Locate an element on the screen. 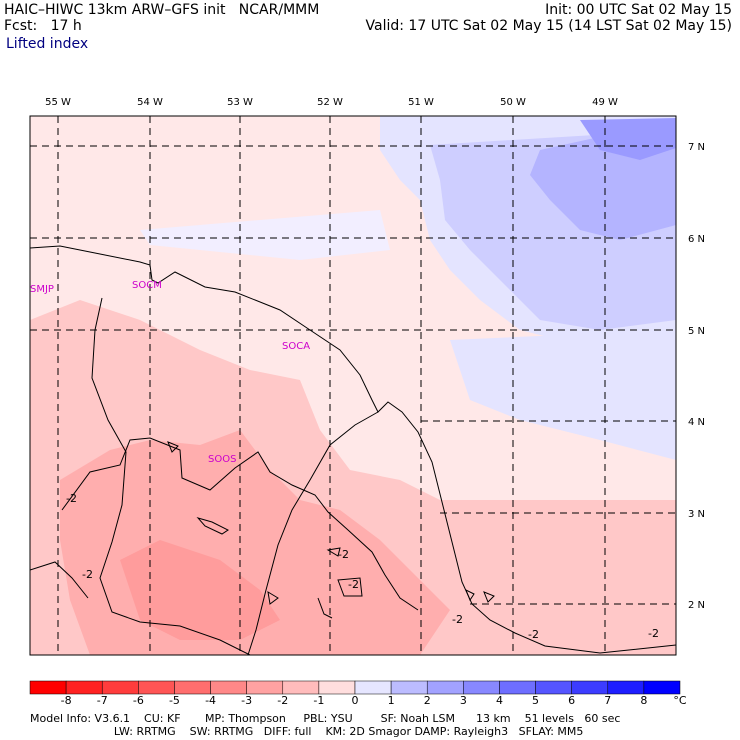  colorbar is located at coordinates (355, 687).